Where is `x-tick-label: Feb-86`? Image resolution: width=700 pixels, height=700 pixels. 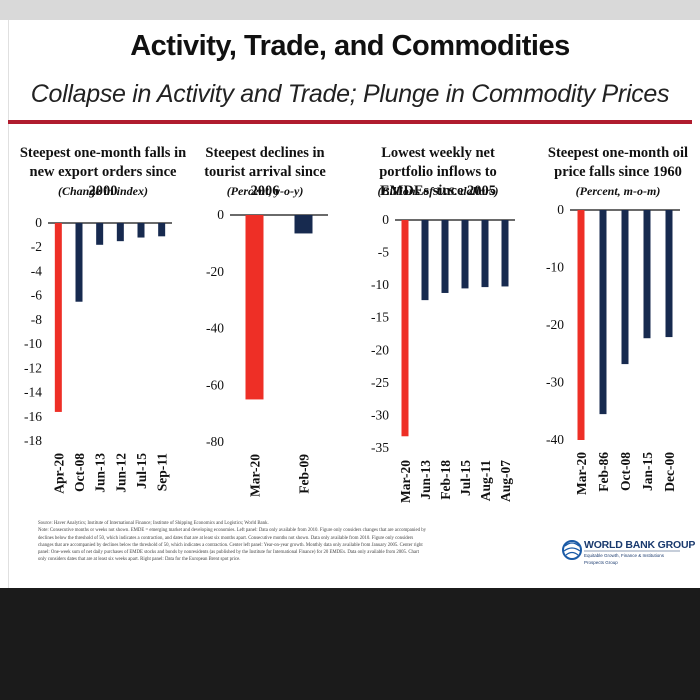
x-tick-label: Feb-86 is located at coordinates (603, 472).